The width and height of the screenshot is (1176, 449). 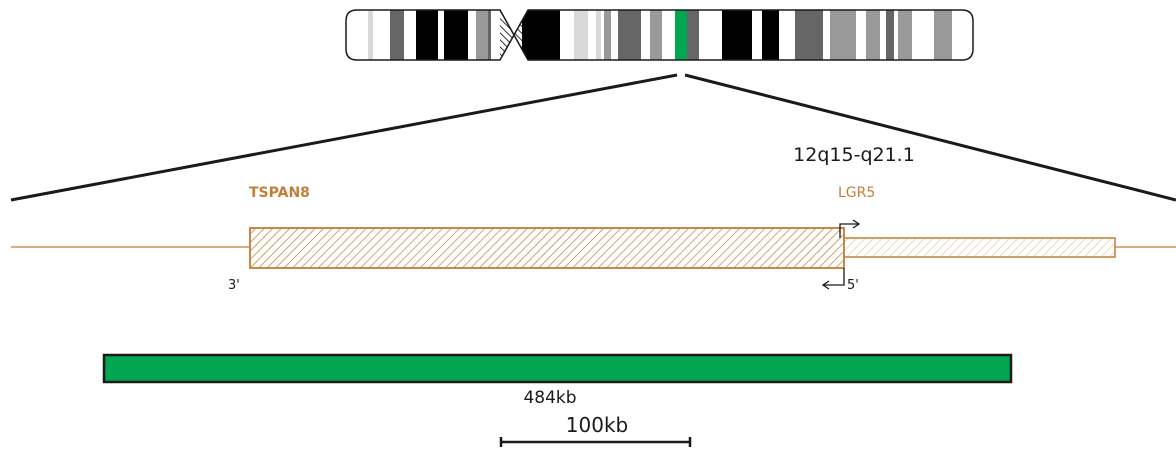 What do you see at coordinates (549, 398) in the screenshot?
I see `deletion-size-label: 484kb` at bounding box center [549, 398].